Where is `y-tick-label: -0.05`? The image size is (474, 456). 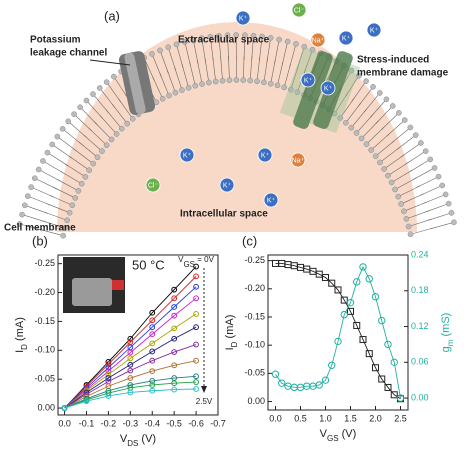 y-tick-label: -0.05 is located at coordinates (254, 373).